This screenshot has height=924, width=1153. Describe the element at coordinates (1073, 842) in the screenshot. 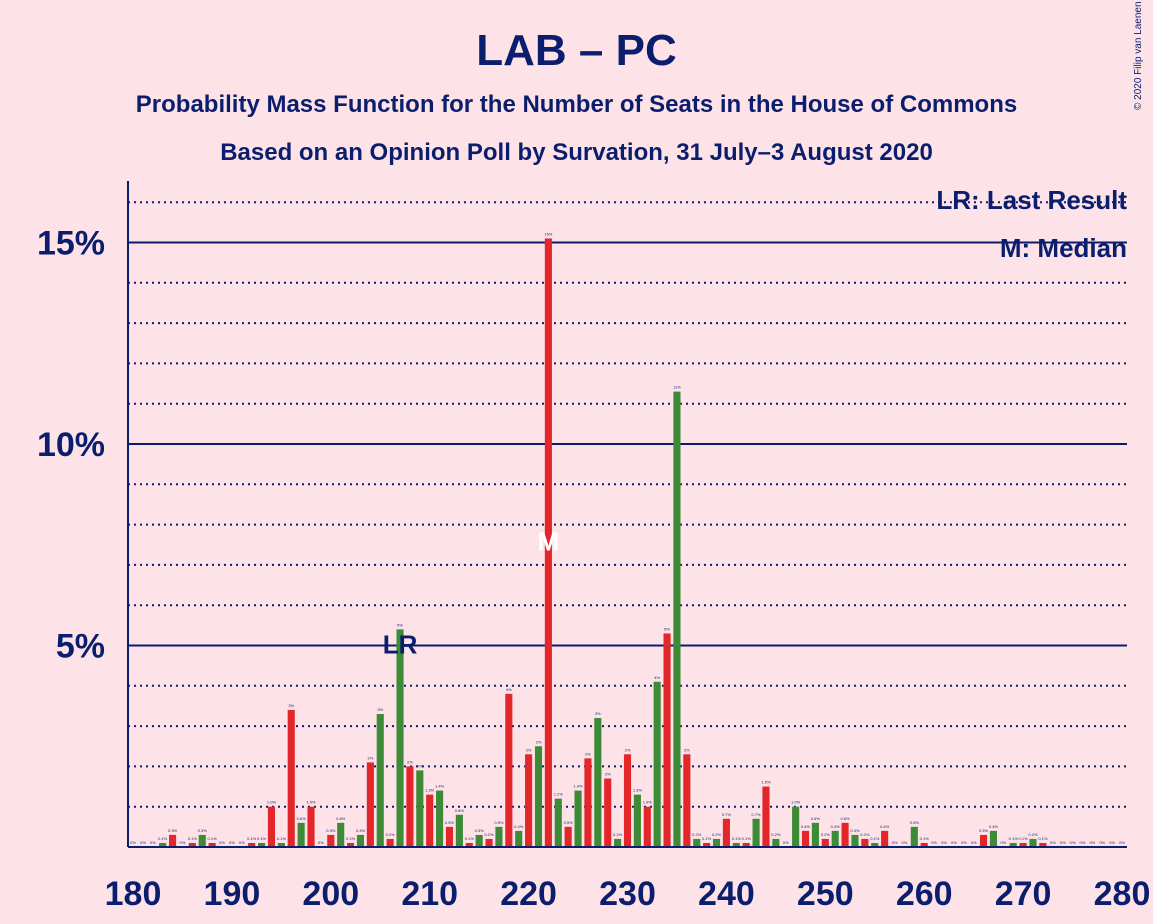

I see `bar-label-seat-275: 0%` at that location.